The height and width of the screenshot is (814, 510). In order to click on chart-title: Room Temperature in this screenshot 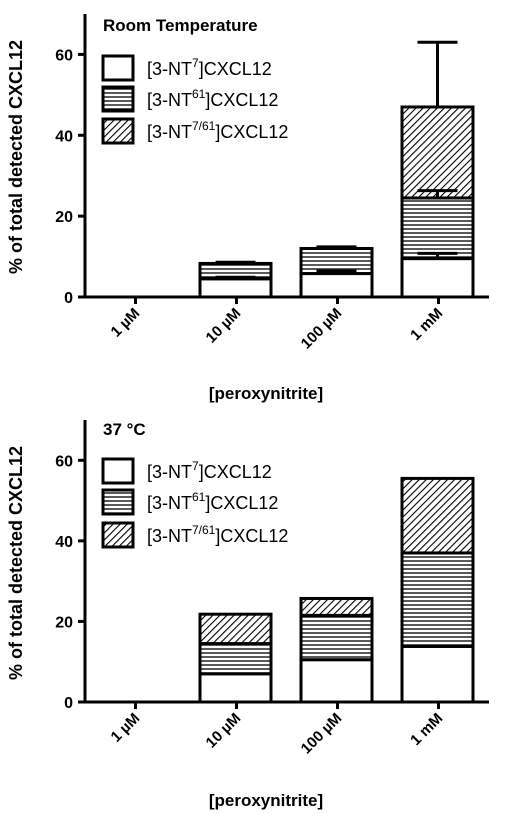, I will do `click(180, 25)`.